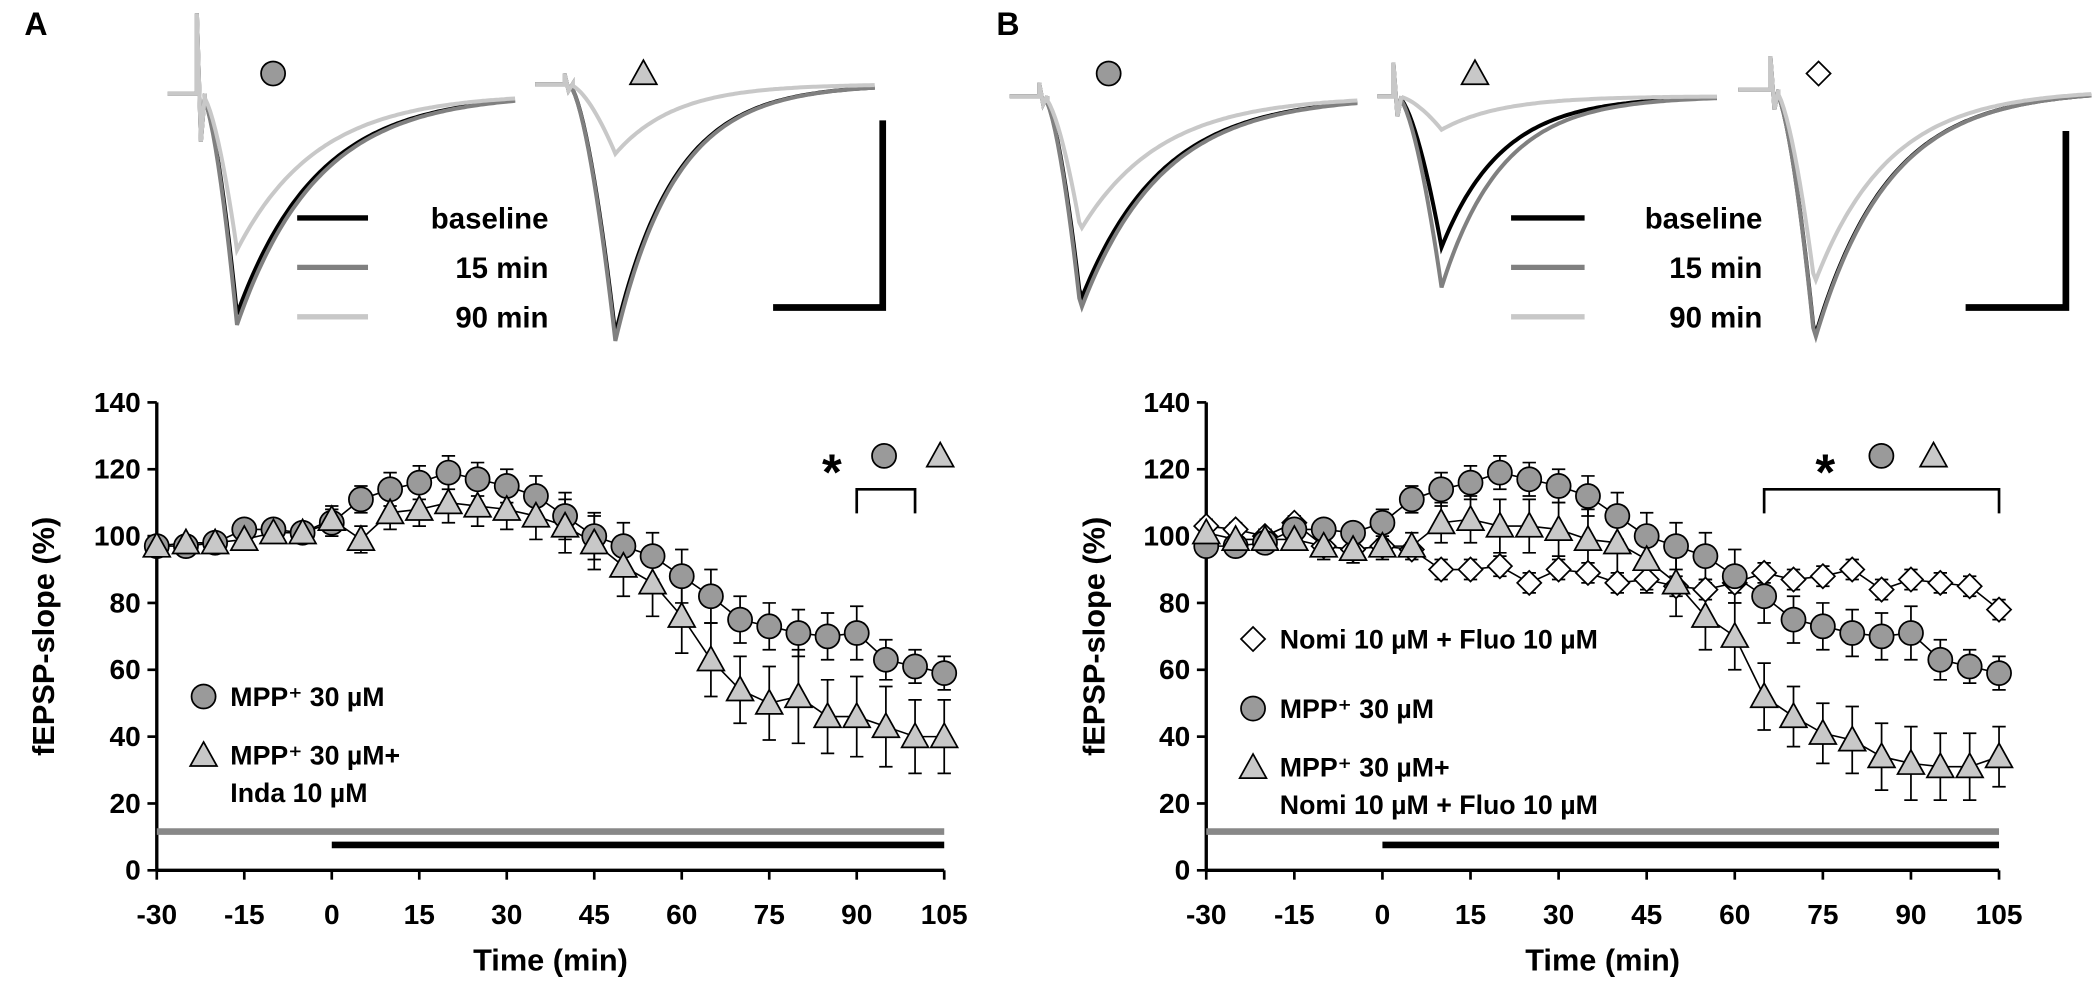 The height and width of the screenshot is (1000, 2097). Describe the element at coordinates (117, 402) in the screenshot. I see `y-tick-label: 140` at that location.